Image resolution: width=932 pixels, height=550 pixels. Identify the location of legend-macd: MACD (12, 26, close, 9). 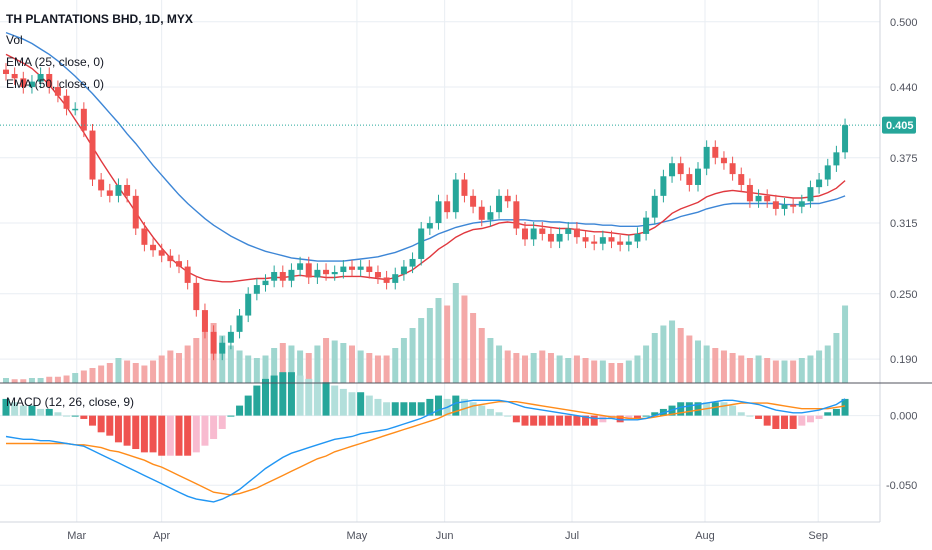
(70, 402).